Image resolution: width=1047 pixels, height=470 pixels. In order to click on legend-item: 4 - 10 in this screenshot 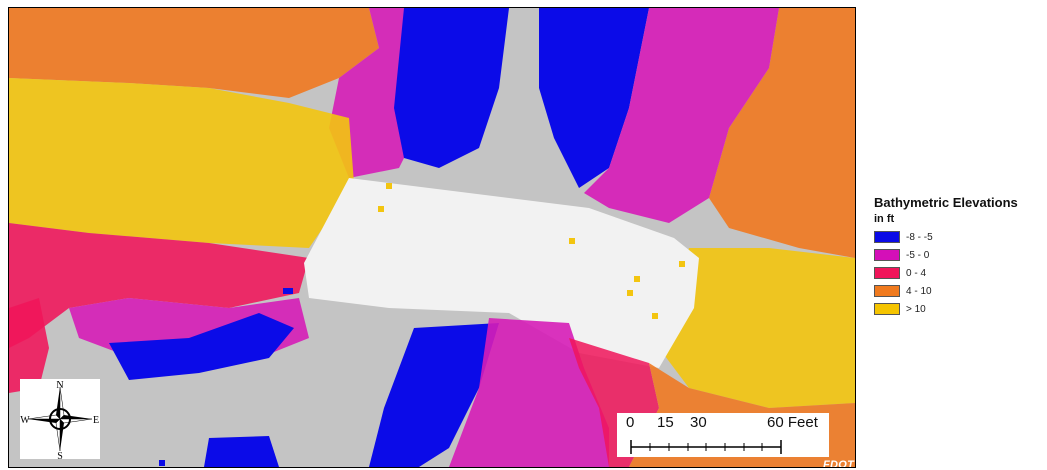, I will do `click(959, 291)`.